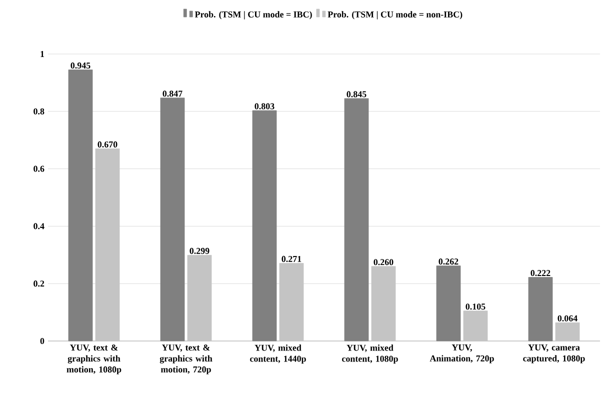 The width and height of the screenshot is (604, 418). I want to click on y-tick-label: 0.8, so click(39, 111).